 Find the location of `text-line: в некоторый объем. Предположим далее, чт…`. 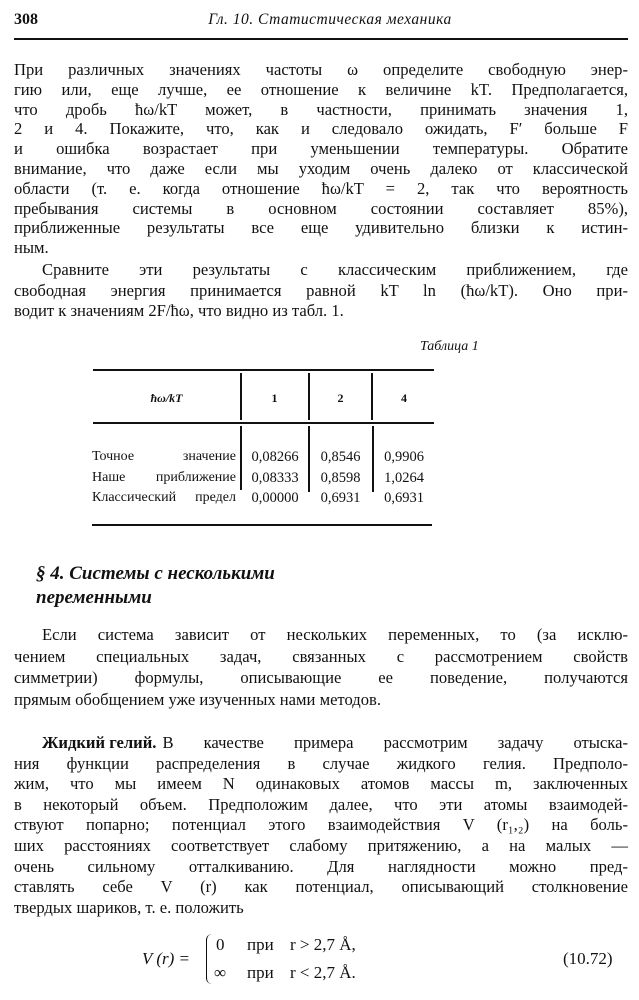

text-line: в некоторый объем. Предположим далее, чт… is located at coordinates (321, 804).